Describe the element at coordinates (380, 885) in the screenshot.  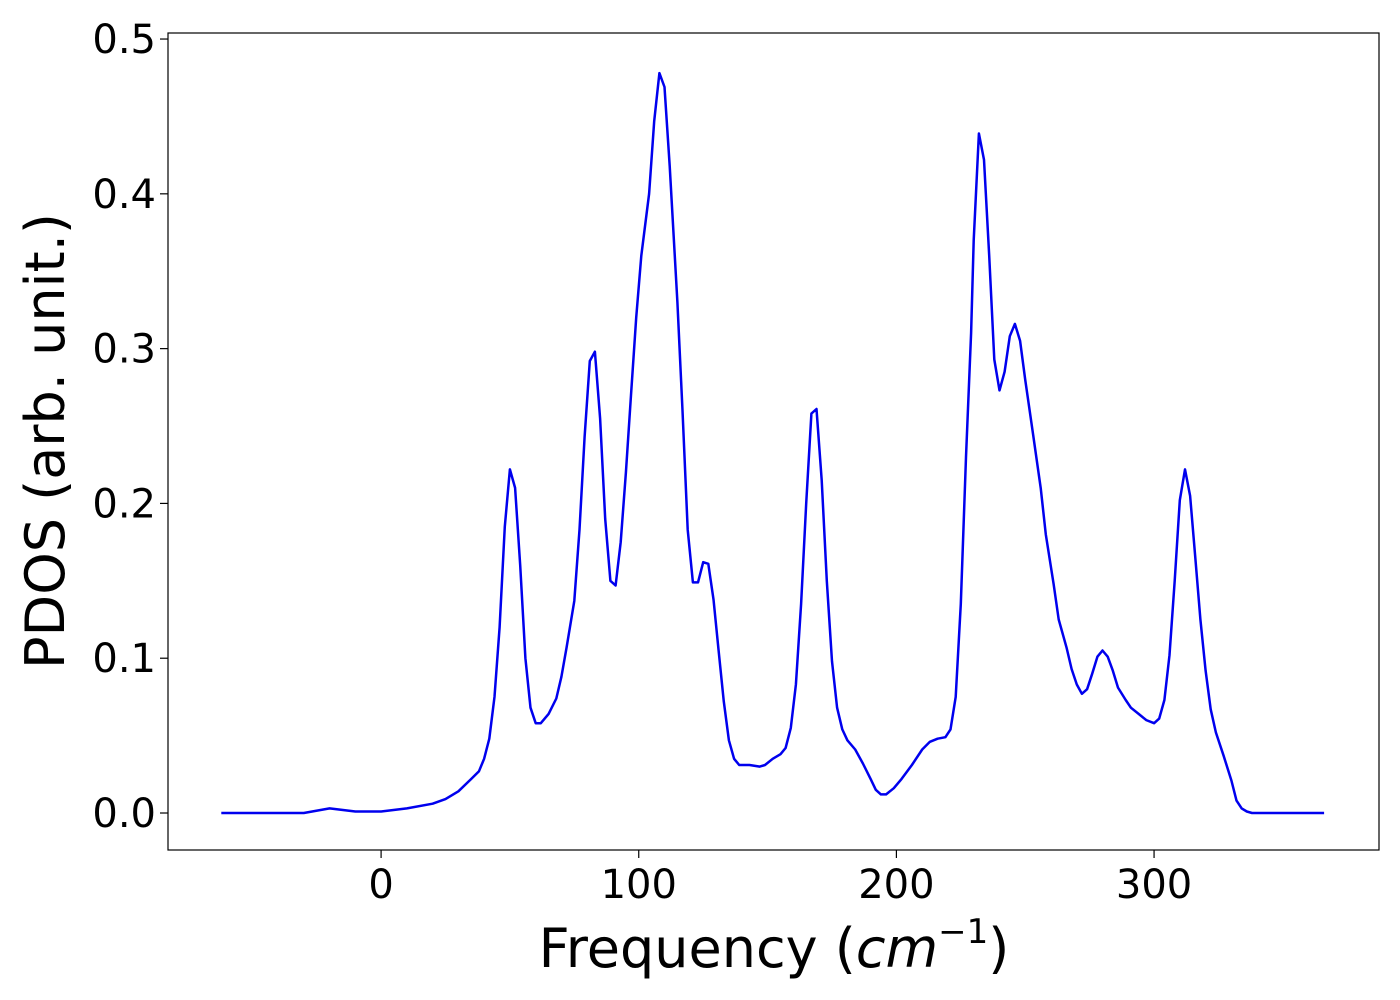
I see `x-tick-label: 0` at that location.